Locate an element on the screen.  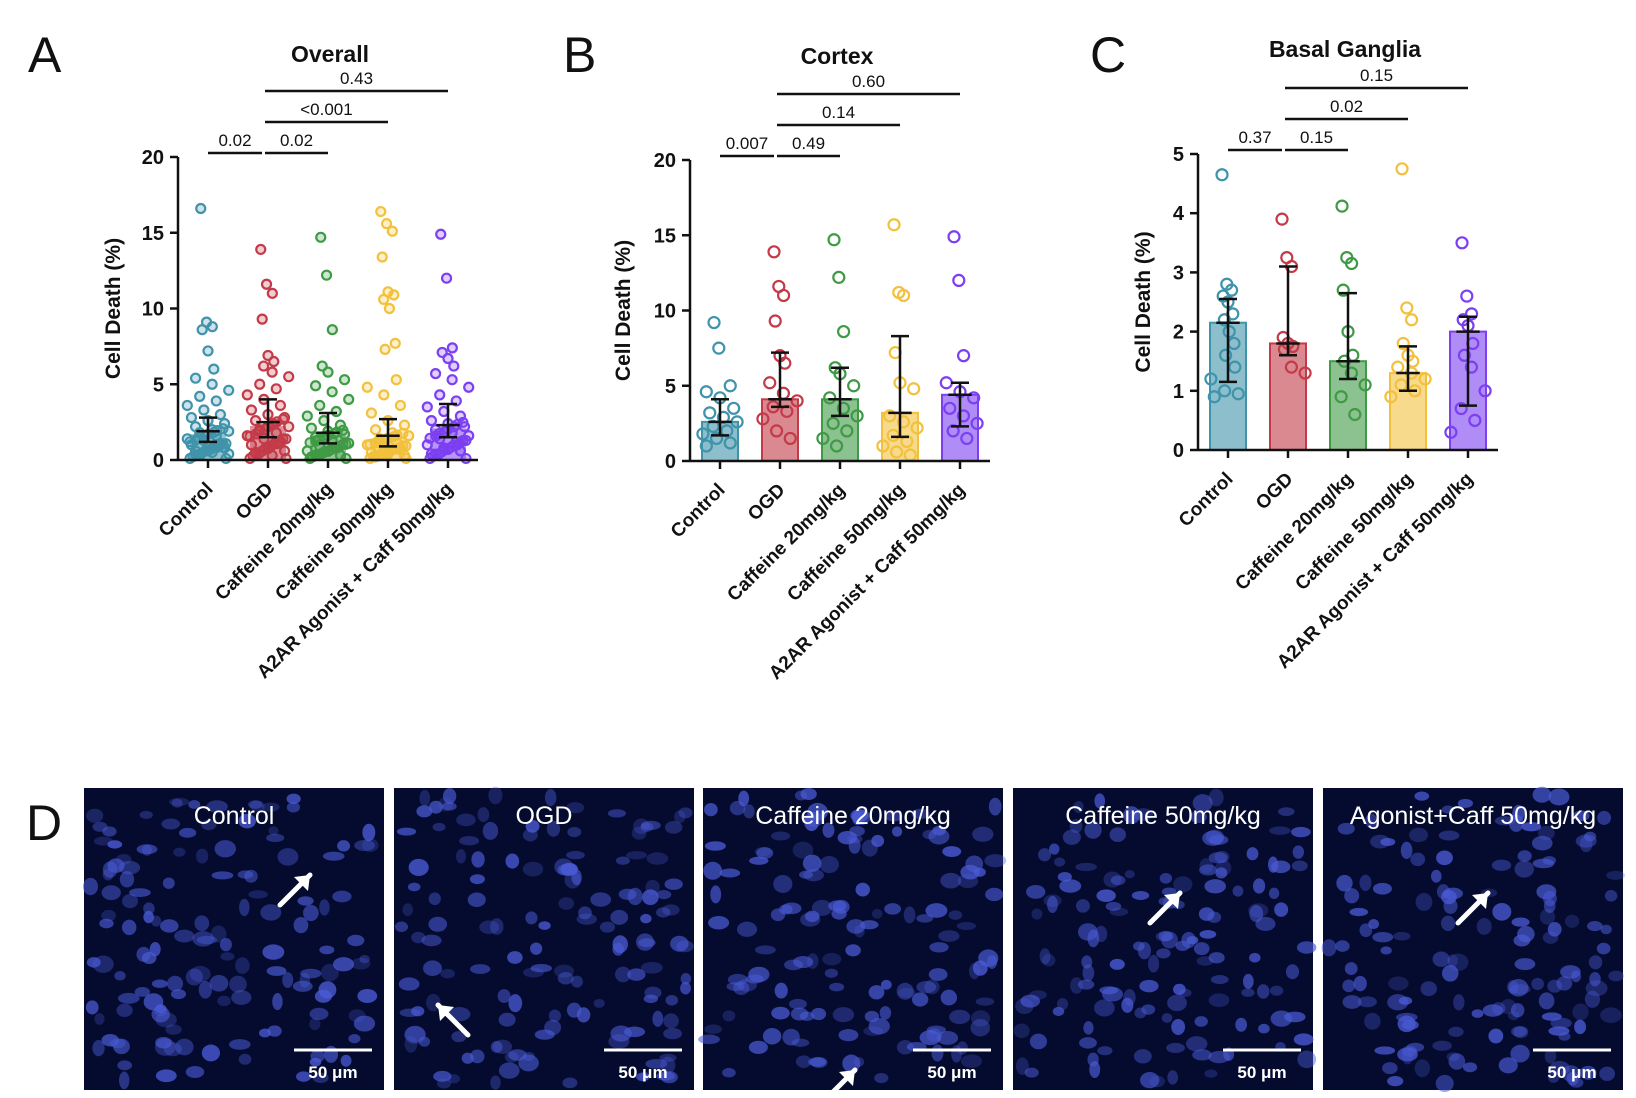
y-tick-label: 2 is located at coordinates (1178, 333).